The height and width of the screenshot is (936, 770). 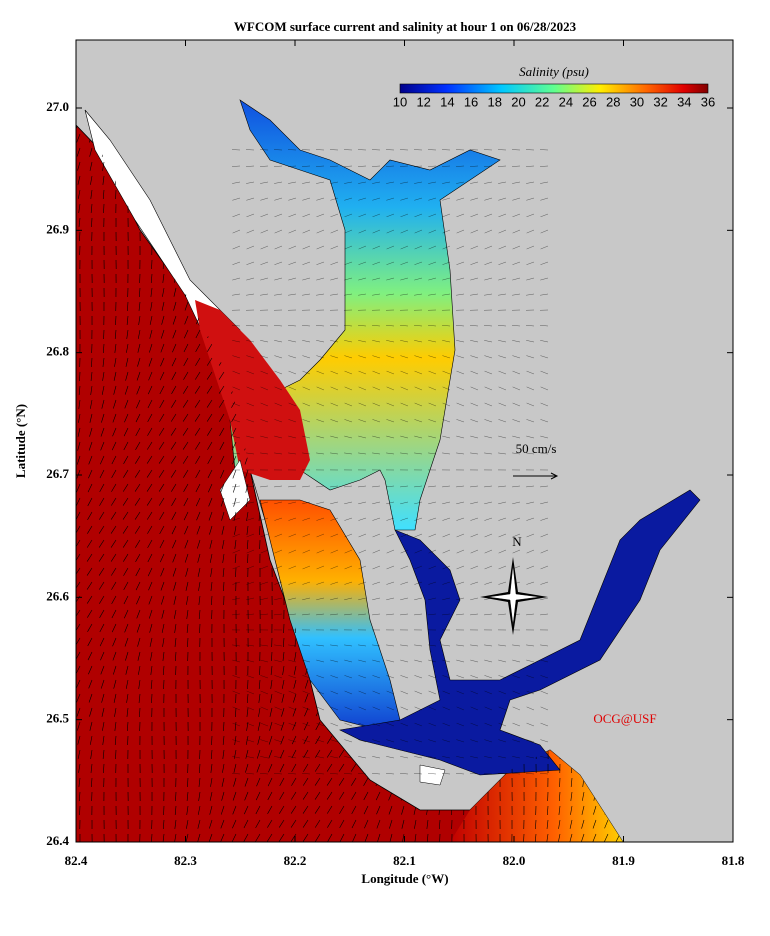 What do you see at coordinates (295, 860) in the screenshot?
I see `x-tick-label: 82.2` at bounding box center [295, 860].